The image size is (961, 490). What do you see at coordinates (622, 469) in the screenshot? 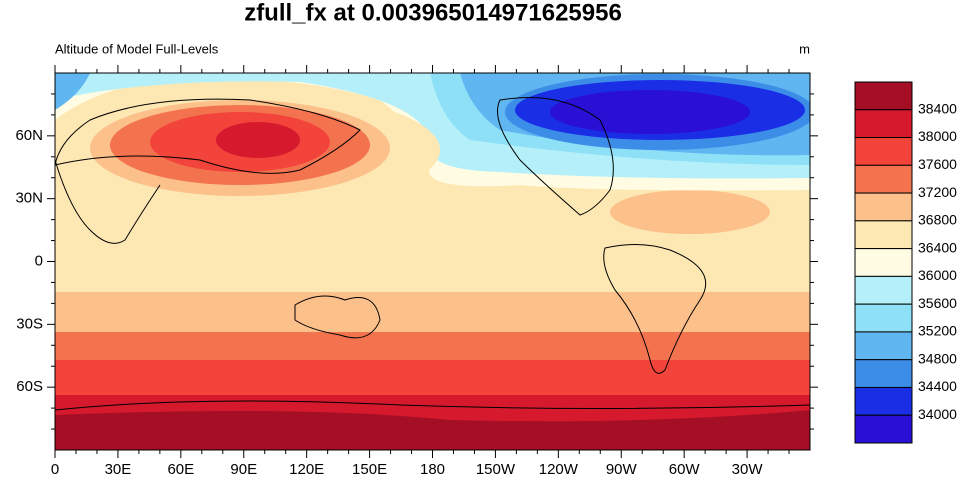
I see `x-tick-label: 90W` at bounding box center [622, 469].